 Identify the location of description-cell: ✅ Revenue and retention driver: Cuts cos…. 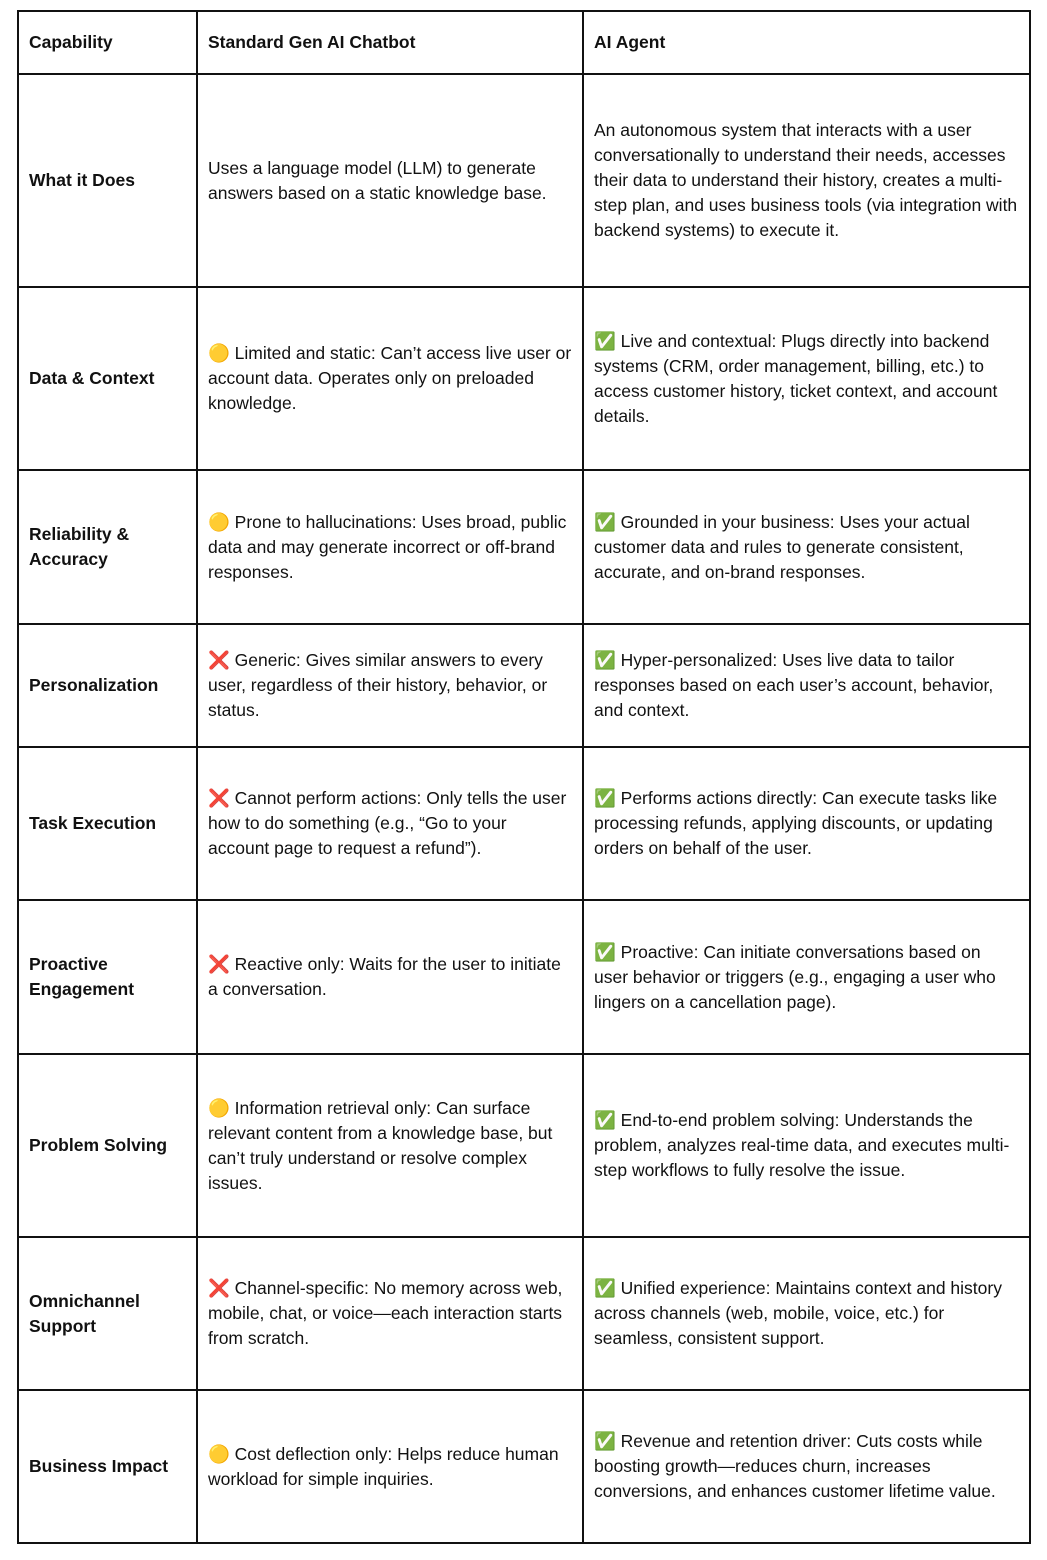
(806, 1466).